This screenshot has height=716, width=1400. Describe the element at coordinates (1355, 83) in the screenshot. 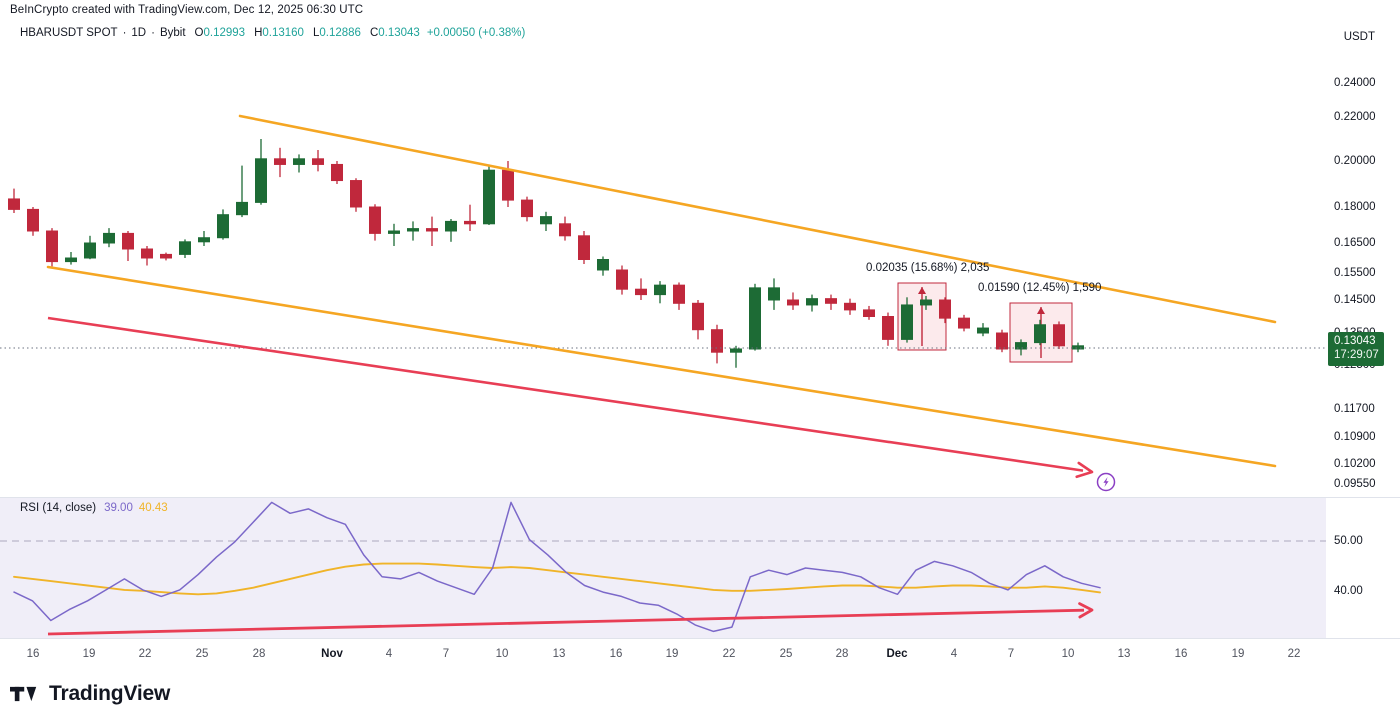

I see `price-tick-label: 0.24000` at that location.